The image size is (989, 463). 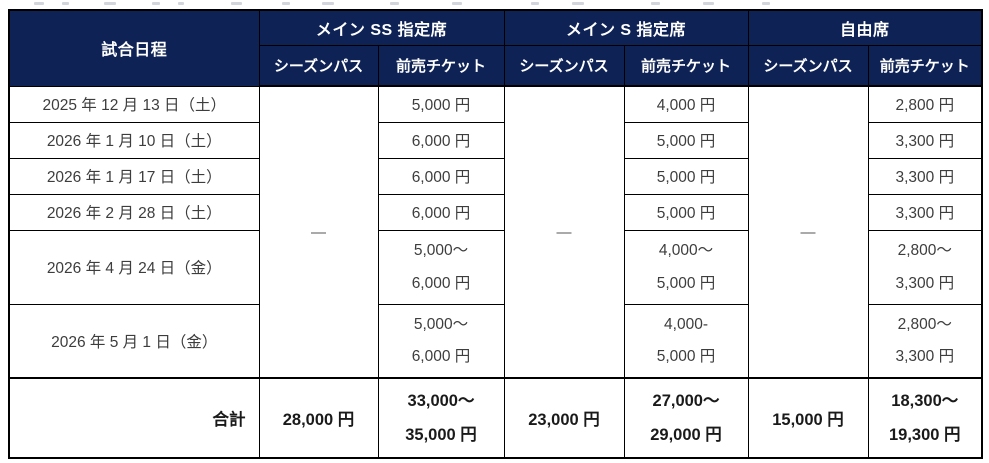 I want to click on cropped-text-remnants, so click(x=494, y=4).